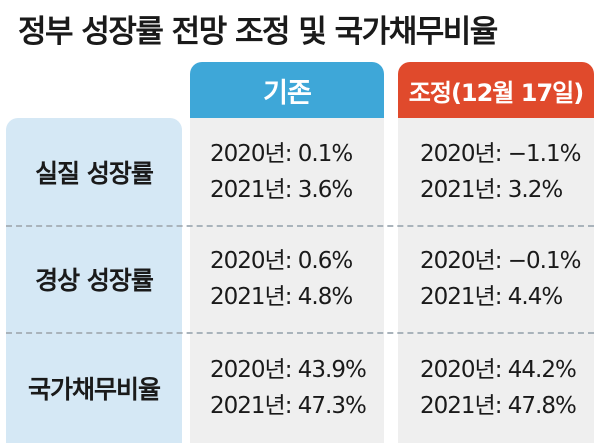 The width and height of the screenshot is (600, 443). What do you see at coordinates (258, 32) in the screenshot?
I see `page-title: 정부 성장률 전망 조정 및 국가채무비율` at bounding box center [258, 32].